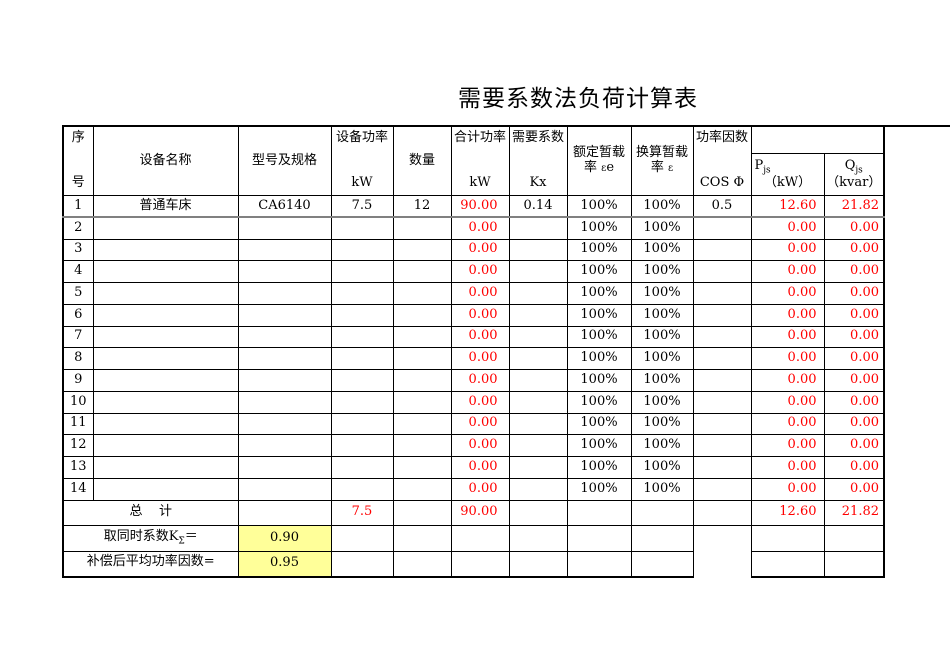  I want to click on qjs-symbol: Qjs, so click(853, 166).